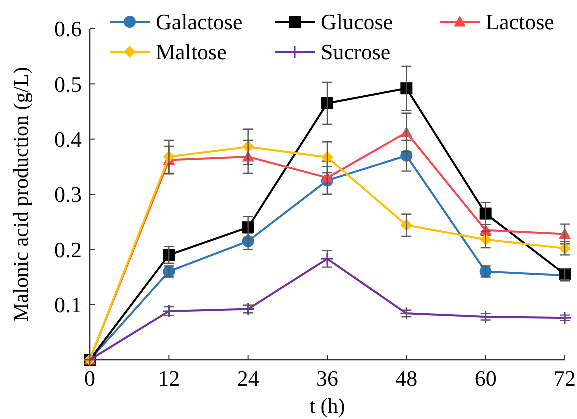  I want to click on y-axis-title: Malonic acid production (g/L), so click(21, 194).